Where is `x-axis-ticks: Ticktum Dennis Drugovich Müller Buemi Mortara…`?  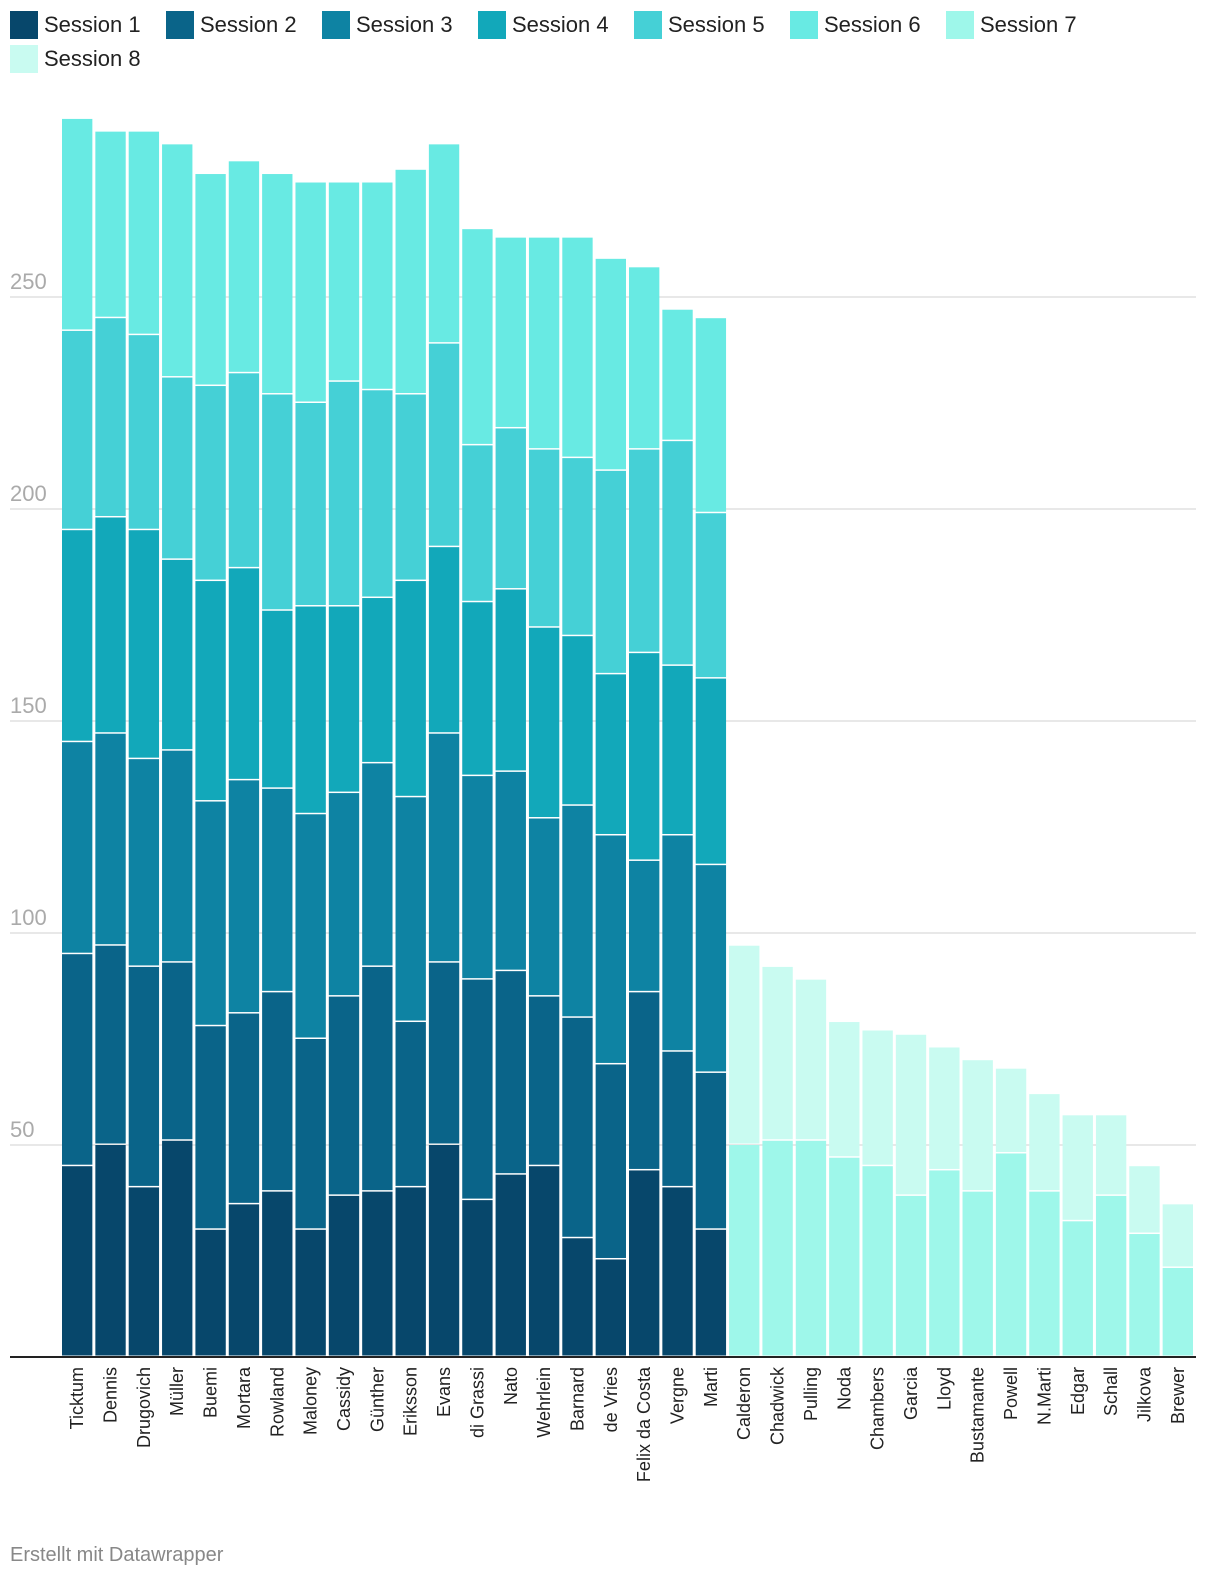
x-axis-ticks: Ticktum Dennis Drugovich Müller Buemi Mortara… is located at coordinates (627, 1424).